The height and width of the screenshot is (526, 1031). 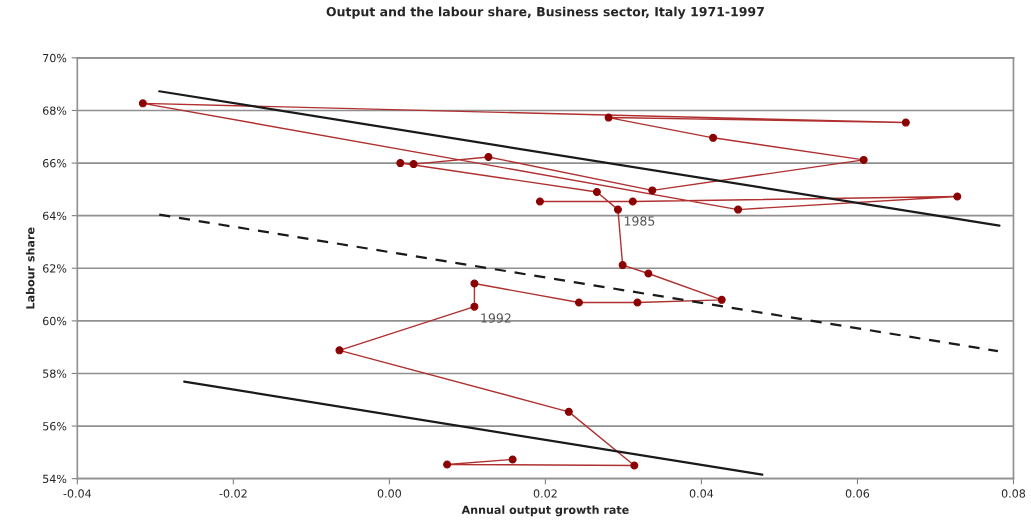 I want to click on y-tick-label: 62%, so click(x=54, y=268).